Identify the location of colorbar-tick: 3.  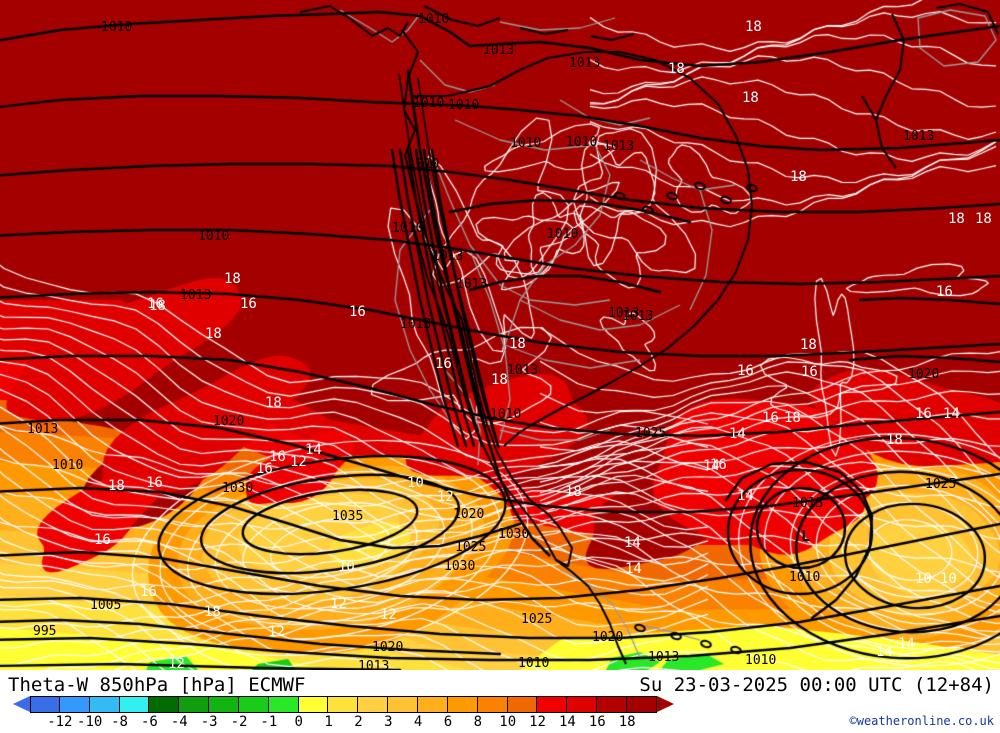
(388, 722).